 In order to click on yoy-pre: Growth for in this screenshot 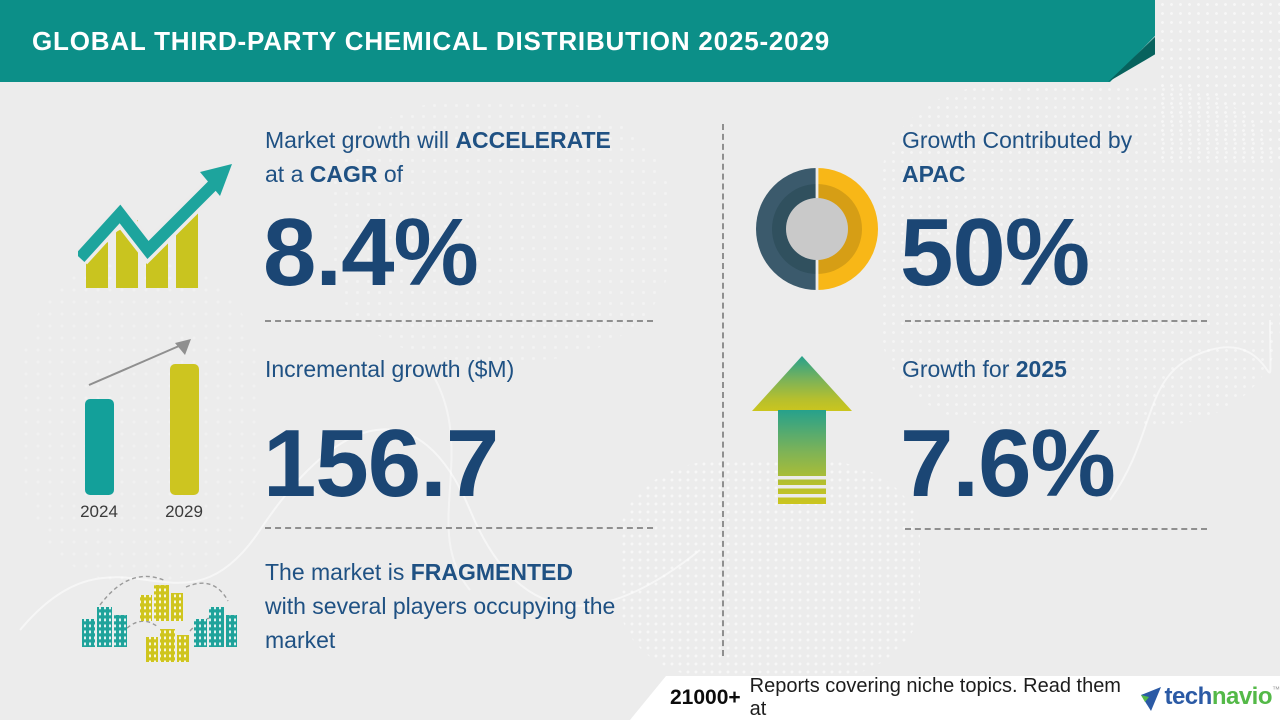, I will do `click(959, 369)`.